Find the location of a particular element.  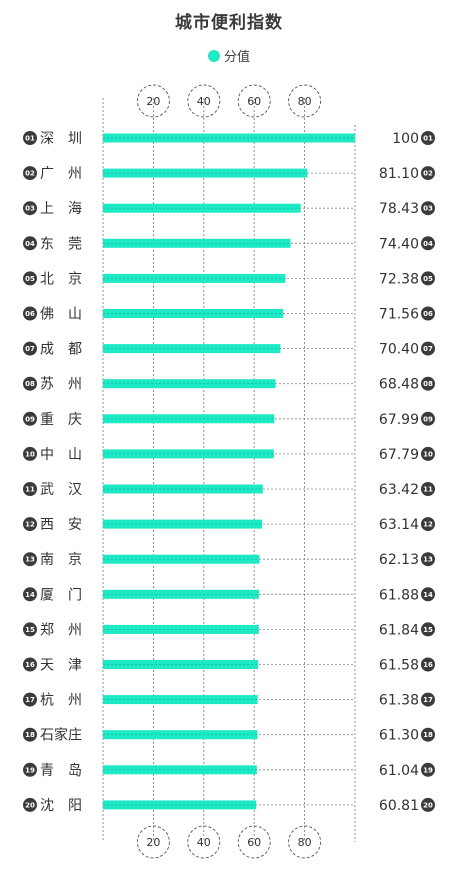

city-label: 成 都 is located at coordinates (61, 350).